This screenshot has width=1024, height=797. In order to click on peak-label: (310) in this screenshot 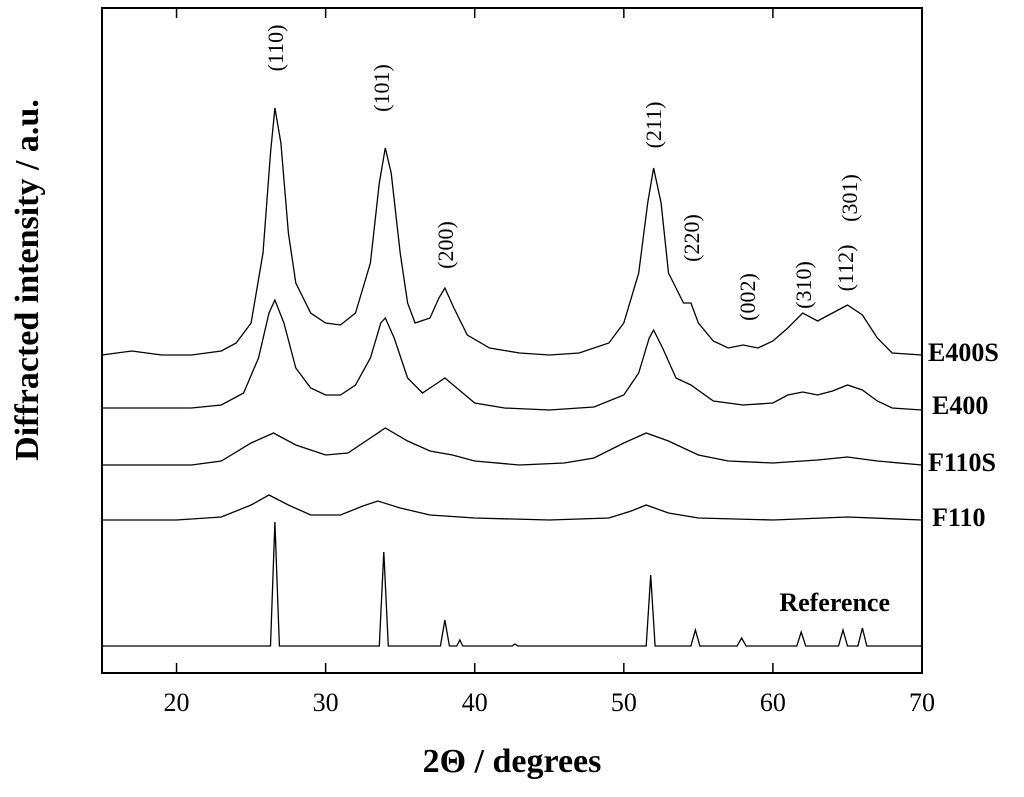, I will do `click(803, 285)`.